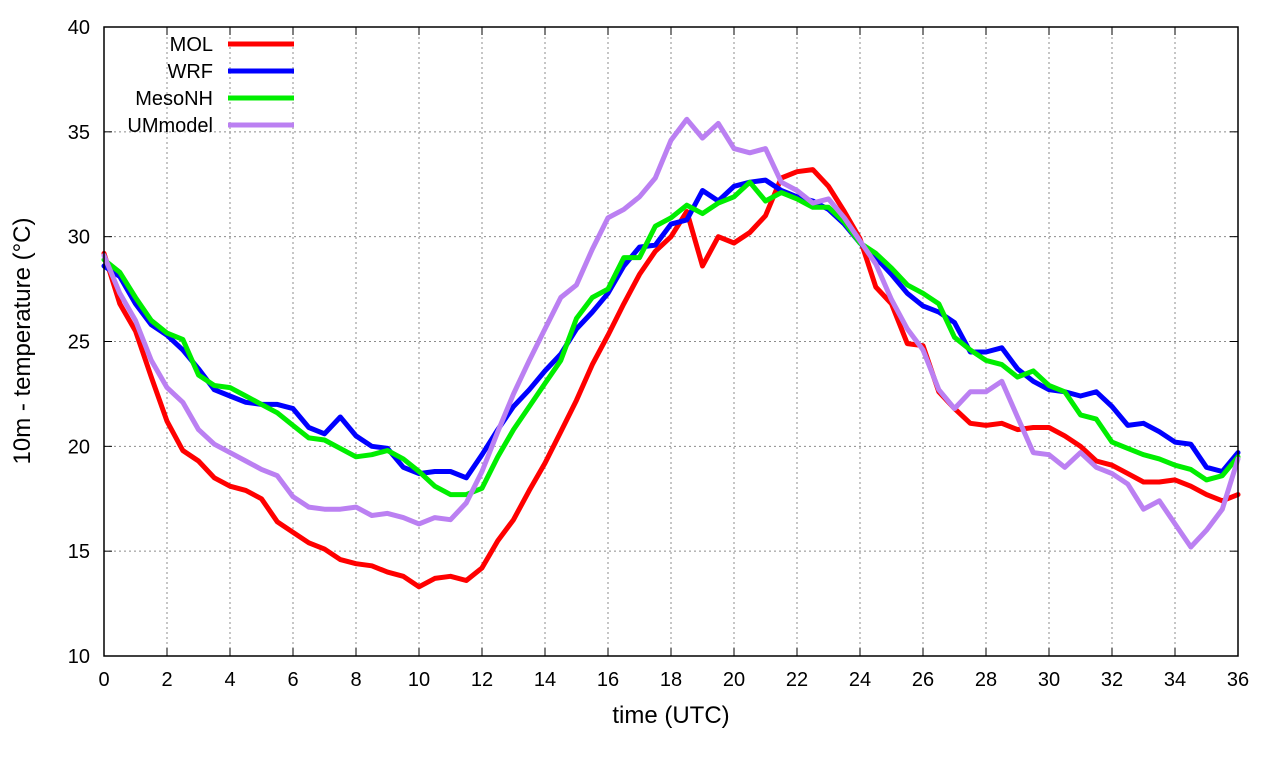 This screenshot has height=760, width=1280. I want to click on x-tick-label: 30, so click(1049, 680).